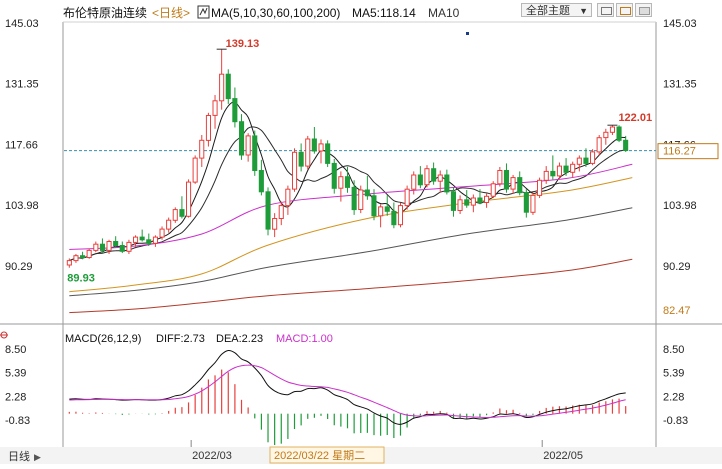 This screenshot has width=722, height=469. I want to click on color-button, so click(624, 10).